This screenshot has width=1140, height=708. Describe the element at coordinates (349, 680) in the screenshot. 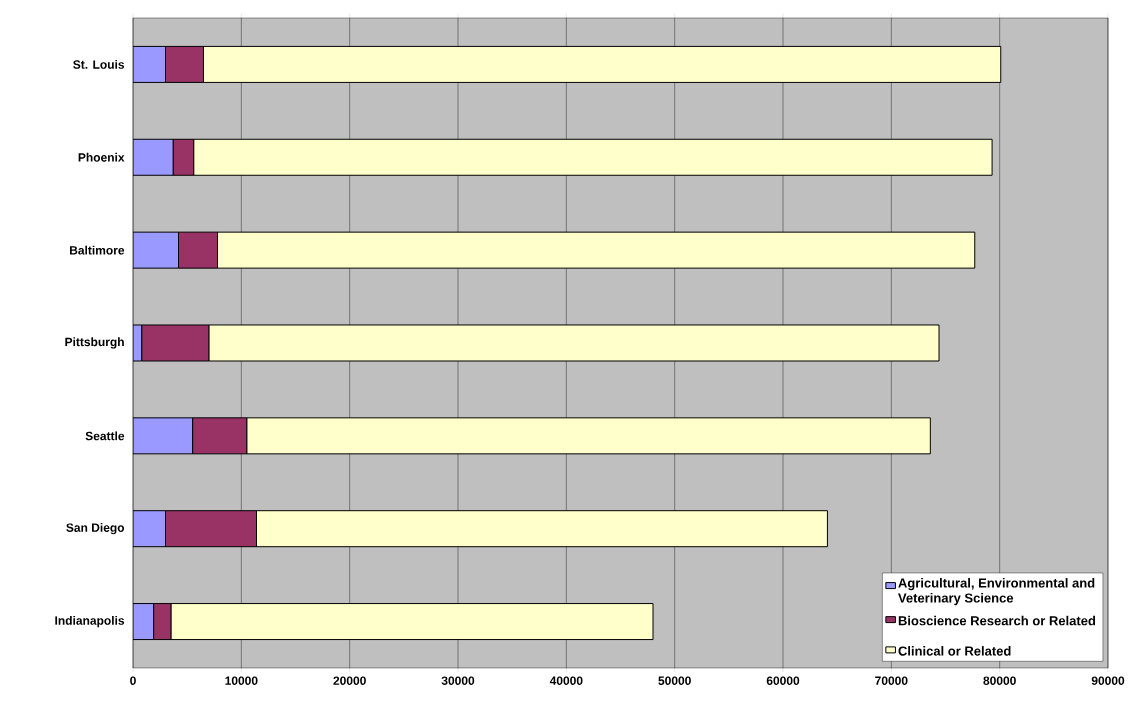

I see `x-tick-label: 20000` at that location.